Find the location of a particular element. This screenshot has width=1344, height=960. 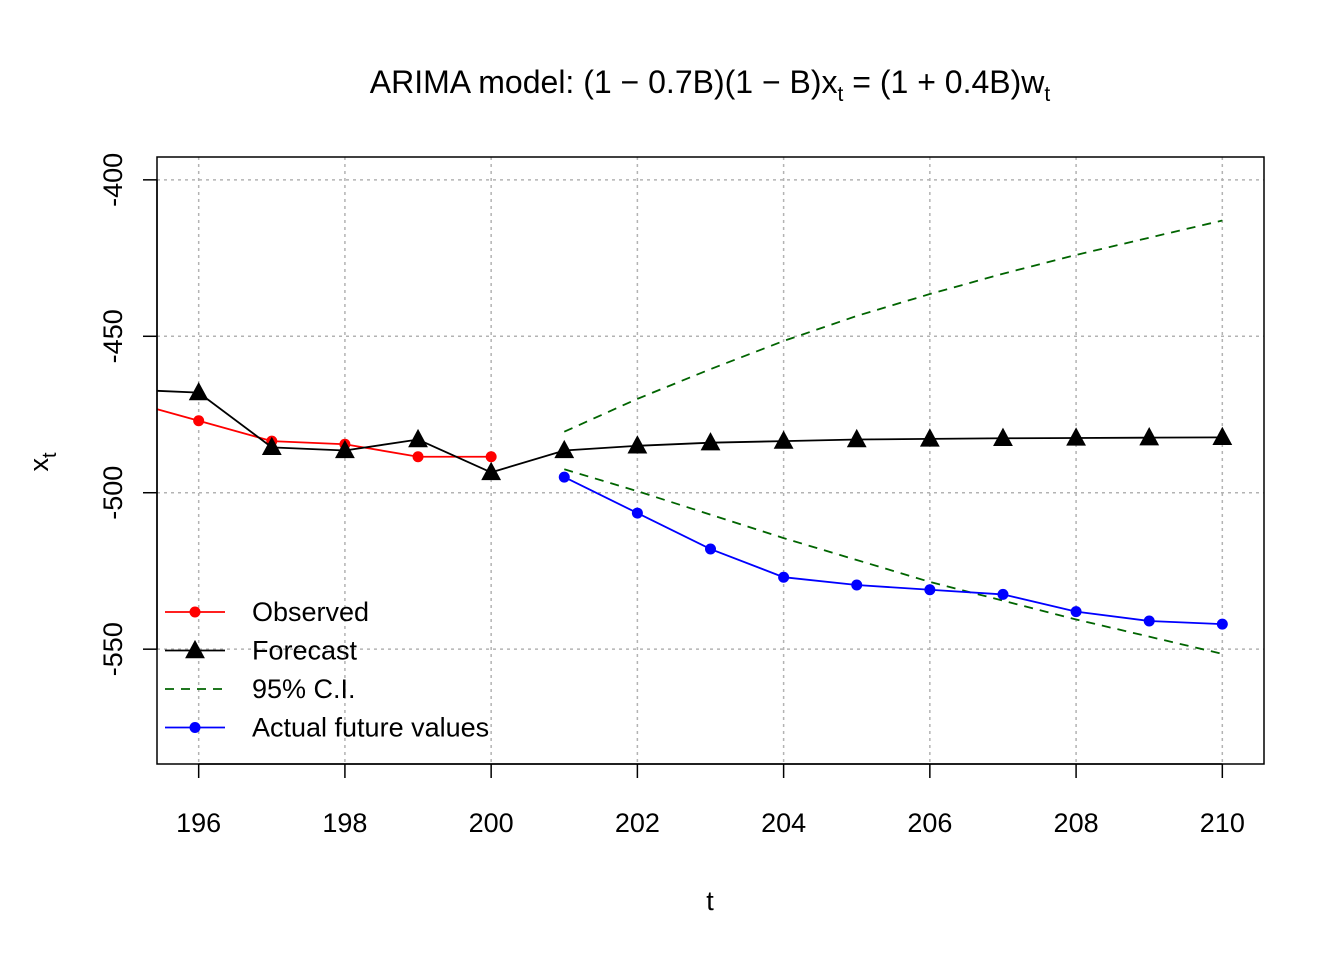

title-w-sub: t is located at coordinates (1047, 94).